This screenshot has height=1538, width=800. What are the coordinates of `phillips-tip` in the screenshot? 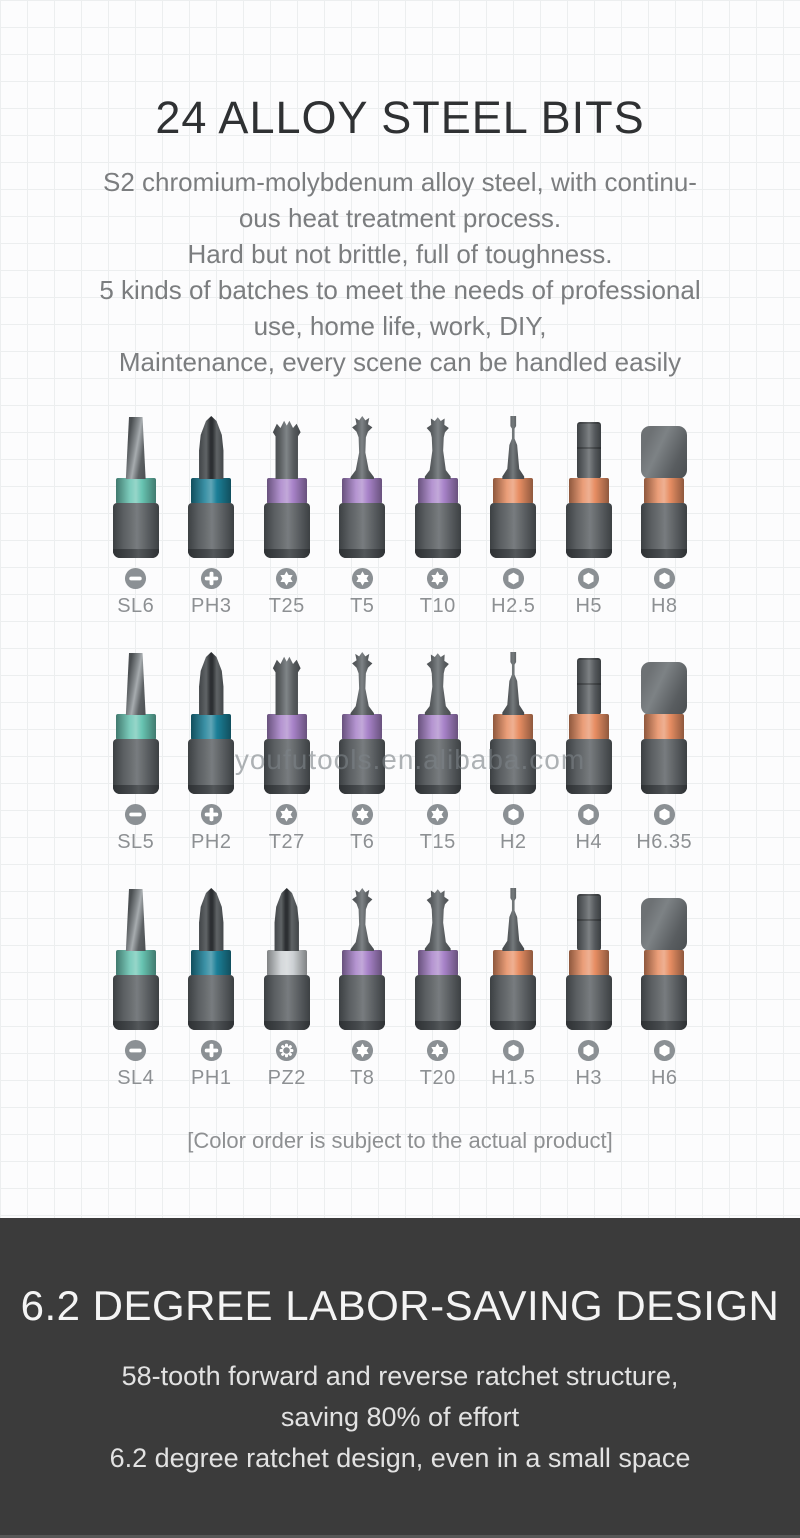 It's located at (211, 919).